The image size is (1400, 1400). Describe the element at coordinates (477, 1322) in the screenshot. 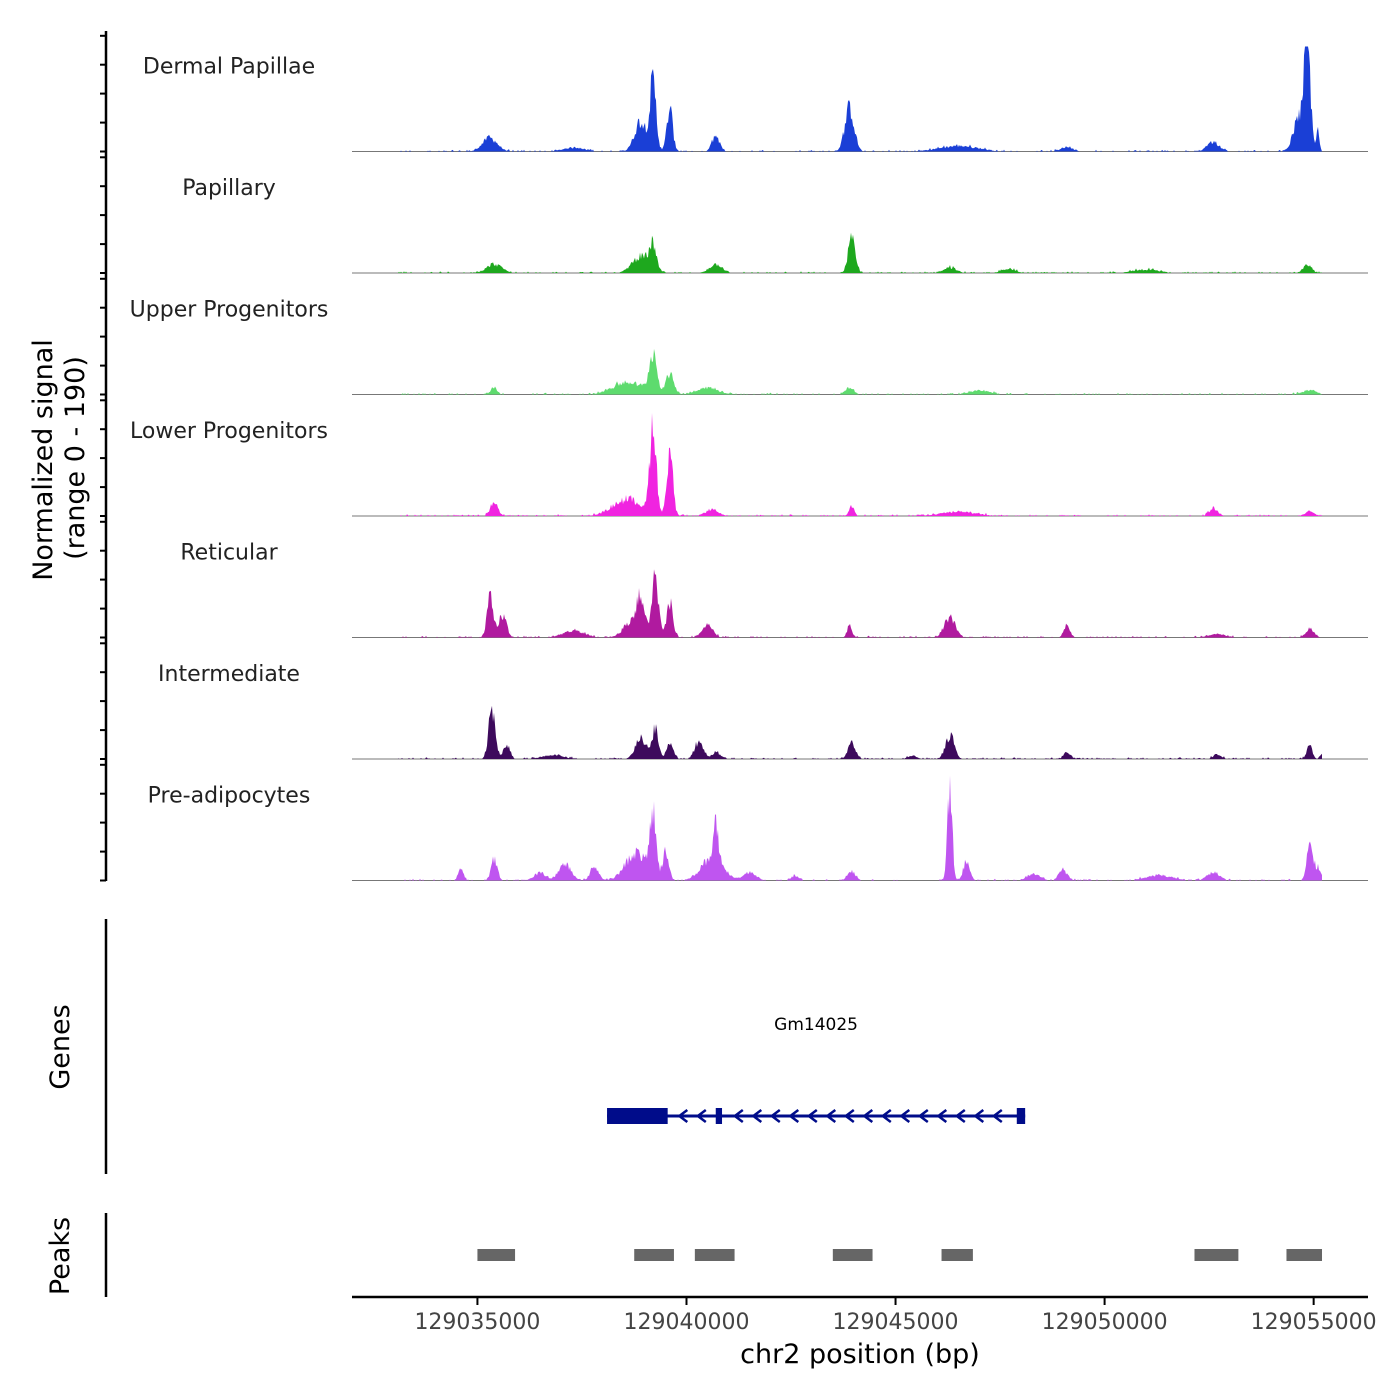

I see `x-tick-label: 129035000` at that location.